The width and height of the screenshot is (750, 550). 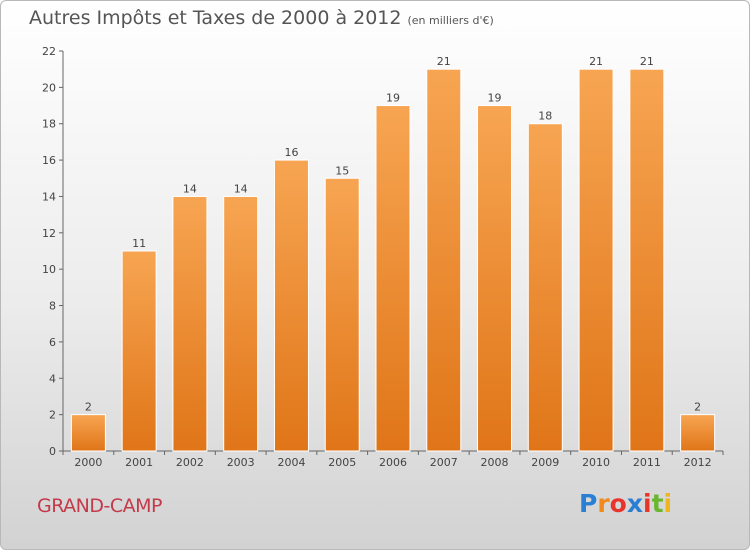 What do you see at coordinates (545, 116) in the screenshot?
I see `bar-value-label: 18` at bounding box center [545, 116].